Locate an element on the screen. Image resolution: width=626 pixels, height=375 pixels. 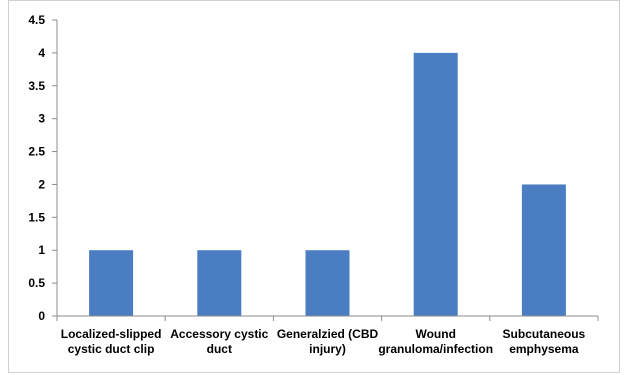
y-tick-label: 1 is located at coordinates (41, 250).